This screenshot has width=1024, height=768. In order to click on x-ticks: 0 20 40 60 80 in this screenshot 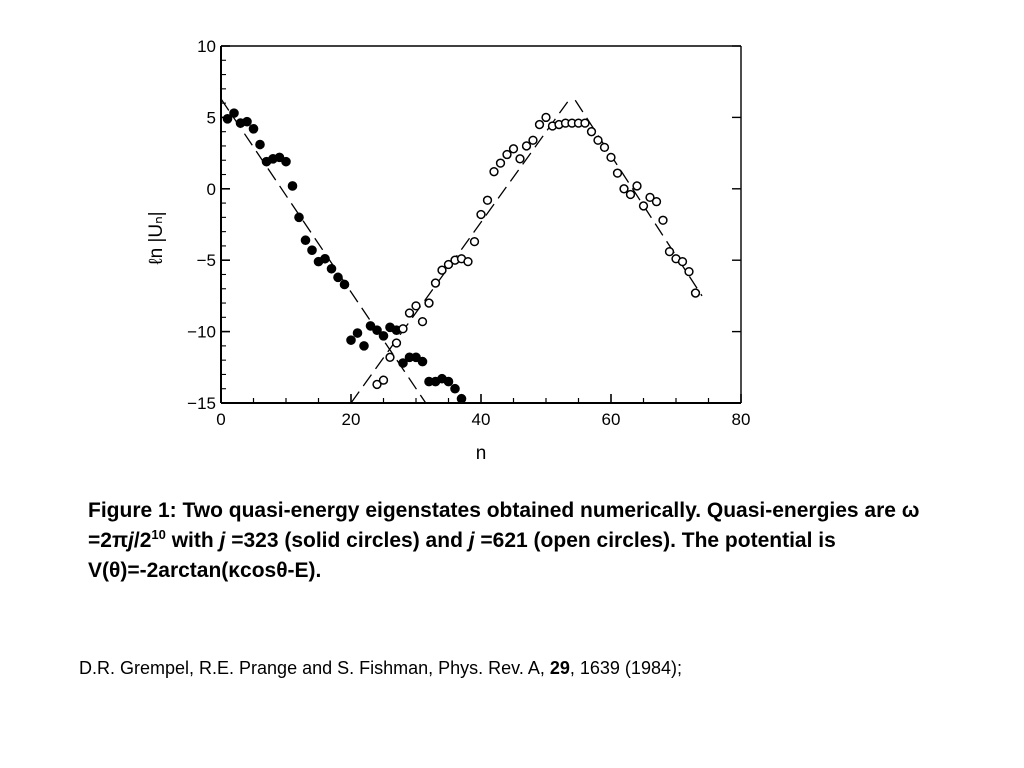, I will do `click(483, 411)`.